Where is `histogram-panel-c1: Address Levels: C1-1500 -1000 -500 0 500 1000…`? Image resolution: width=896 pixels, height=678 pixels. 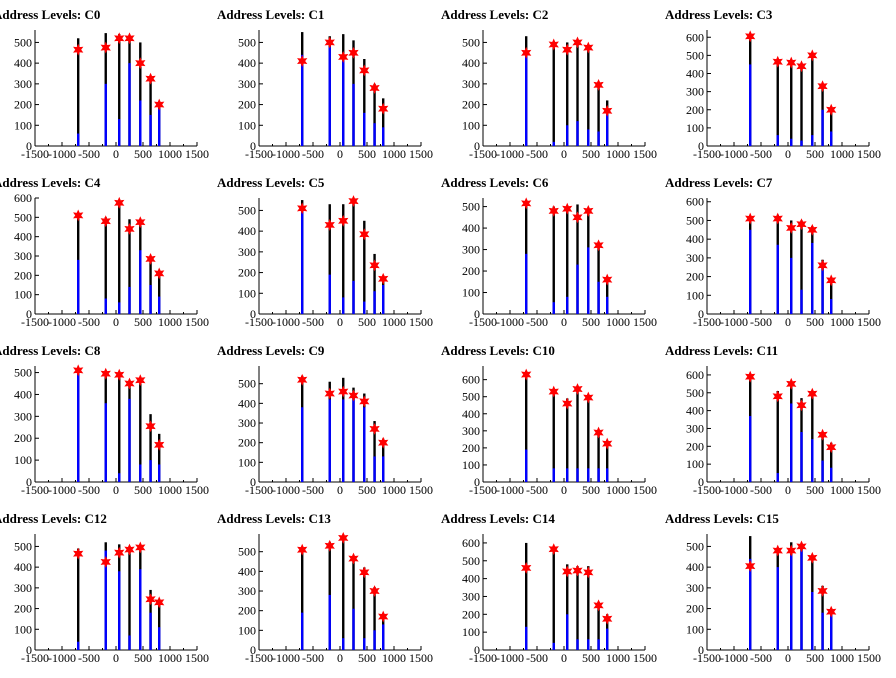 histogram-panel-c1: Address Levels: C1-1500 -1000 -500 0 500 1000… is located at coordinates (325, 84).